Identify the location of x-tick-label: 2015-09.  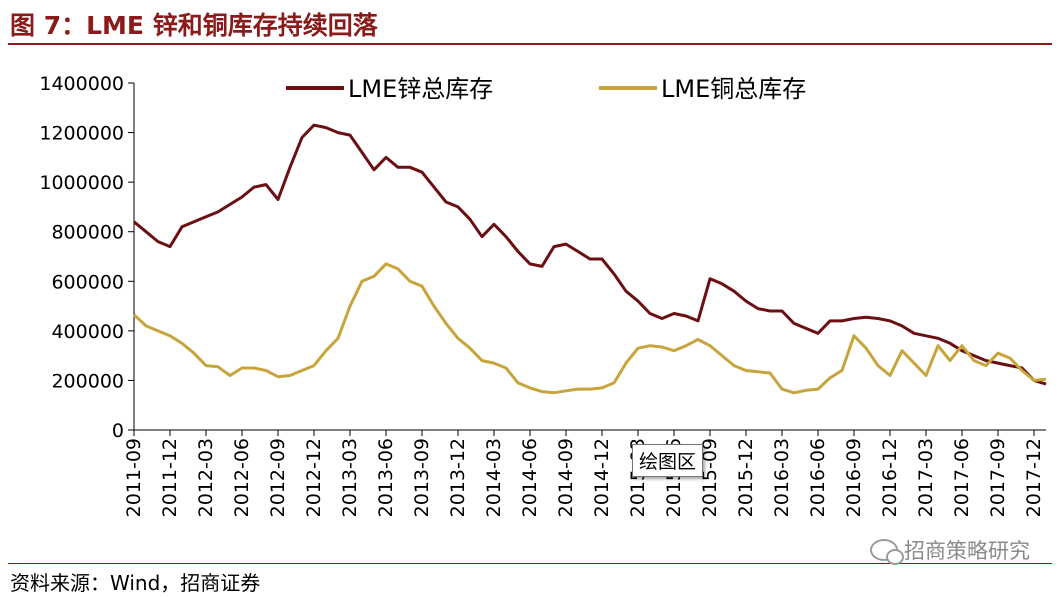
(710, 477).